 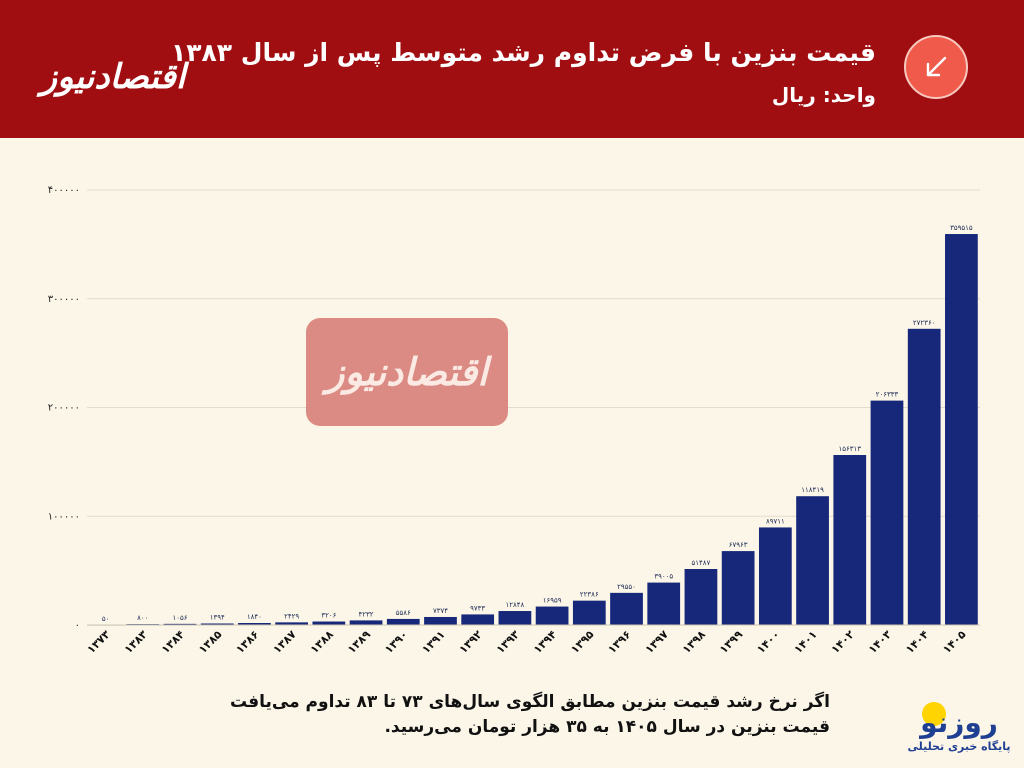 What do you see at coordinates (589, 595) in the screenshot?
I see `data-label: ۲۲۳۸۶` at bounding box center [589, 595].